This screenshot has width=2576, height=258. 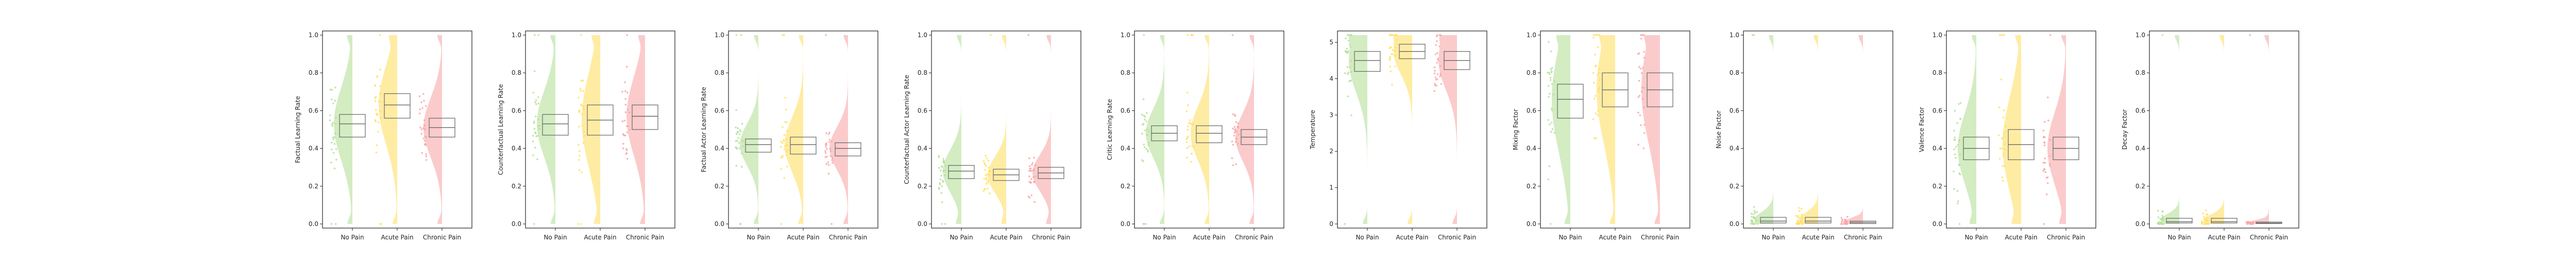 I want to click on y-tick-label: 0.6, so click(x=2140, y=110).